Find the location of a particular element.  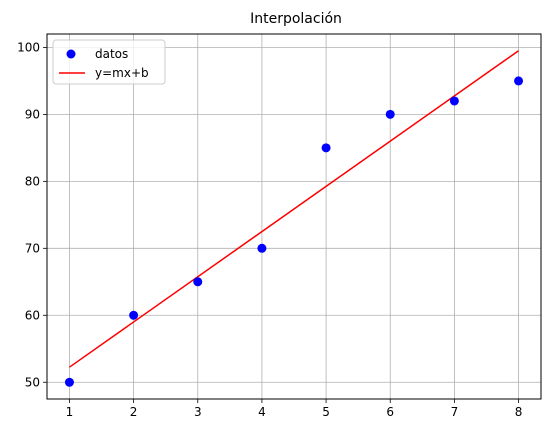

legend-label: y=mx+b is located at coordinates (122, 73).